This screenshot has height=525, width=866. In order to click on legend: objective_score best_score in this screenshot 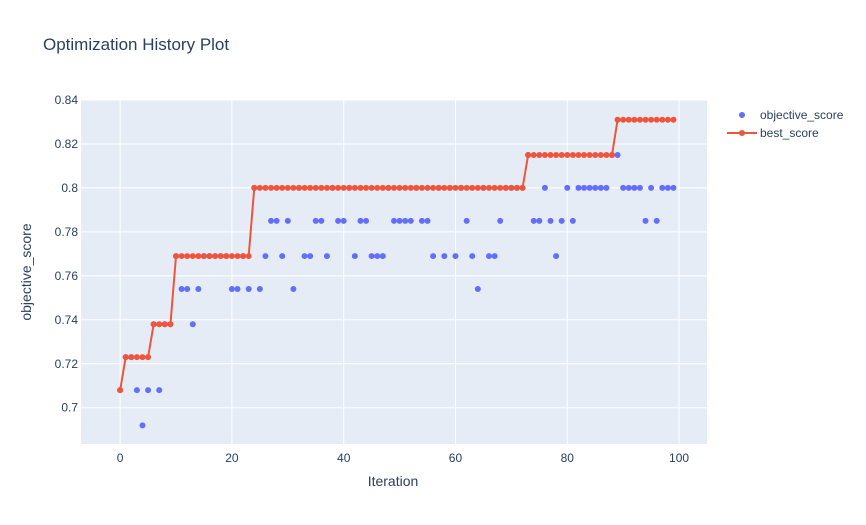, I will do `click(785, 124)`.